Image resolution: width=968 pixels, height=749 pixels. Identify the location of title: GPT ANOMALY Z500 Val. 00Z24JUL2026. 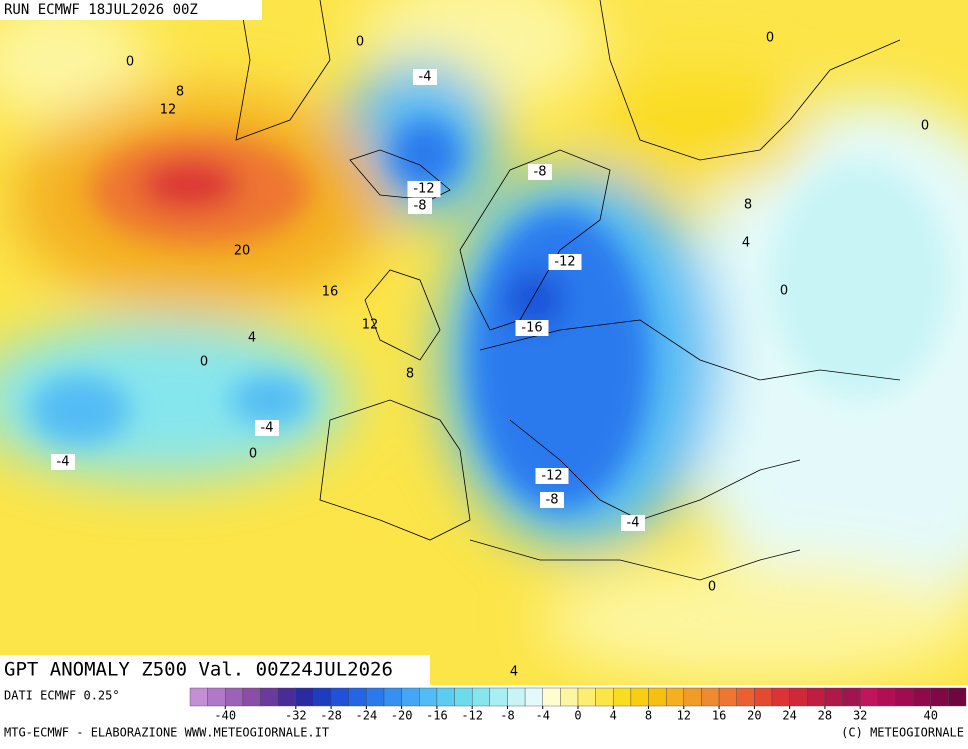
(198, 670).